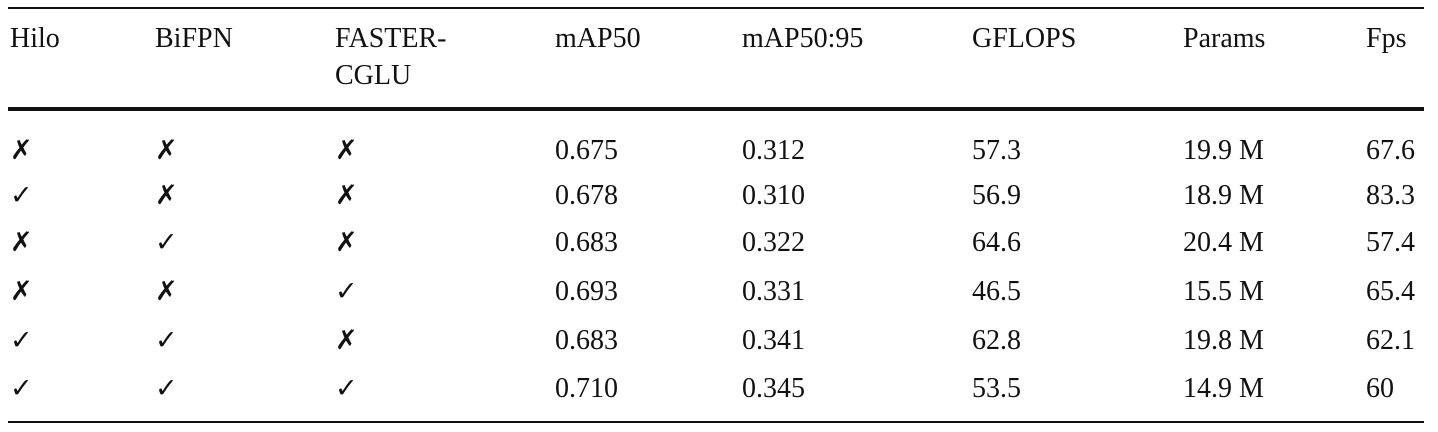 The image size is (1438, 432). What do you see at coordinates (194, 38) in the screenshot?
I see `header-cell: BiFPN` at bounding box center [194, 38].